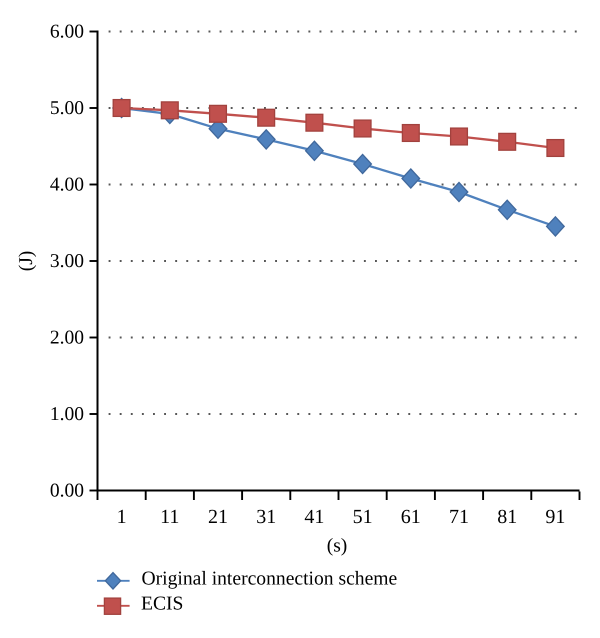  I want to click on svg-text: 31, so click(266, 517).